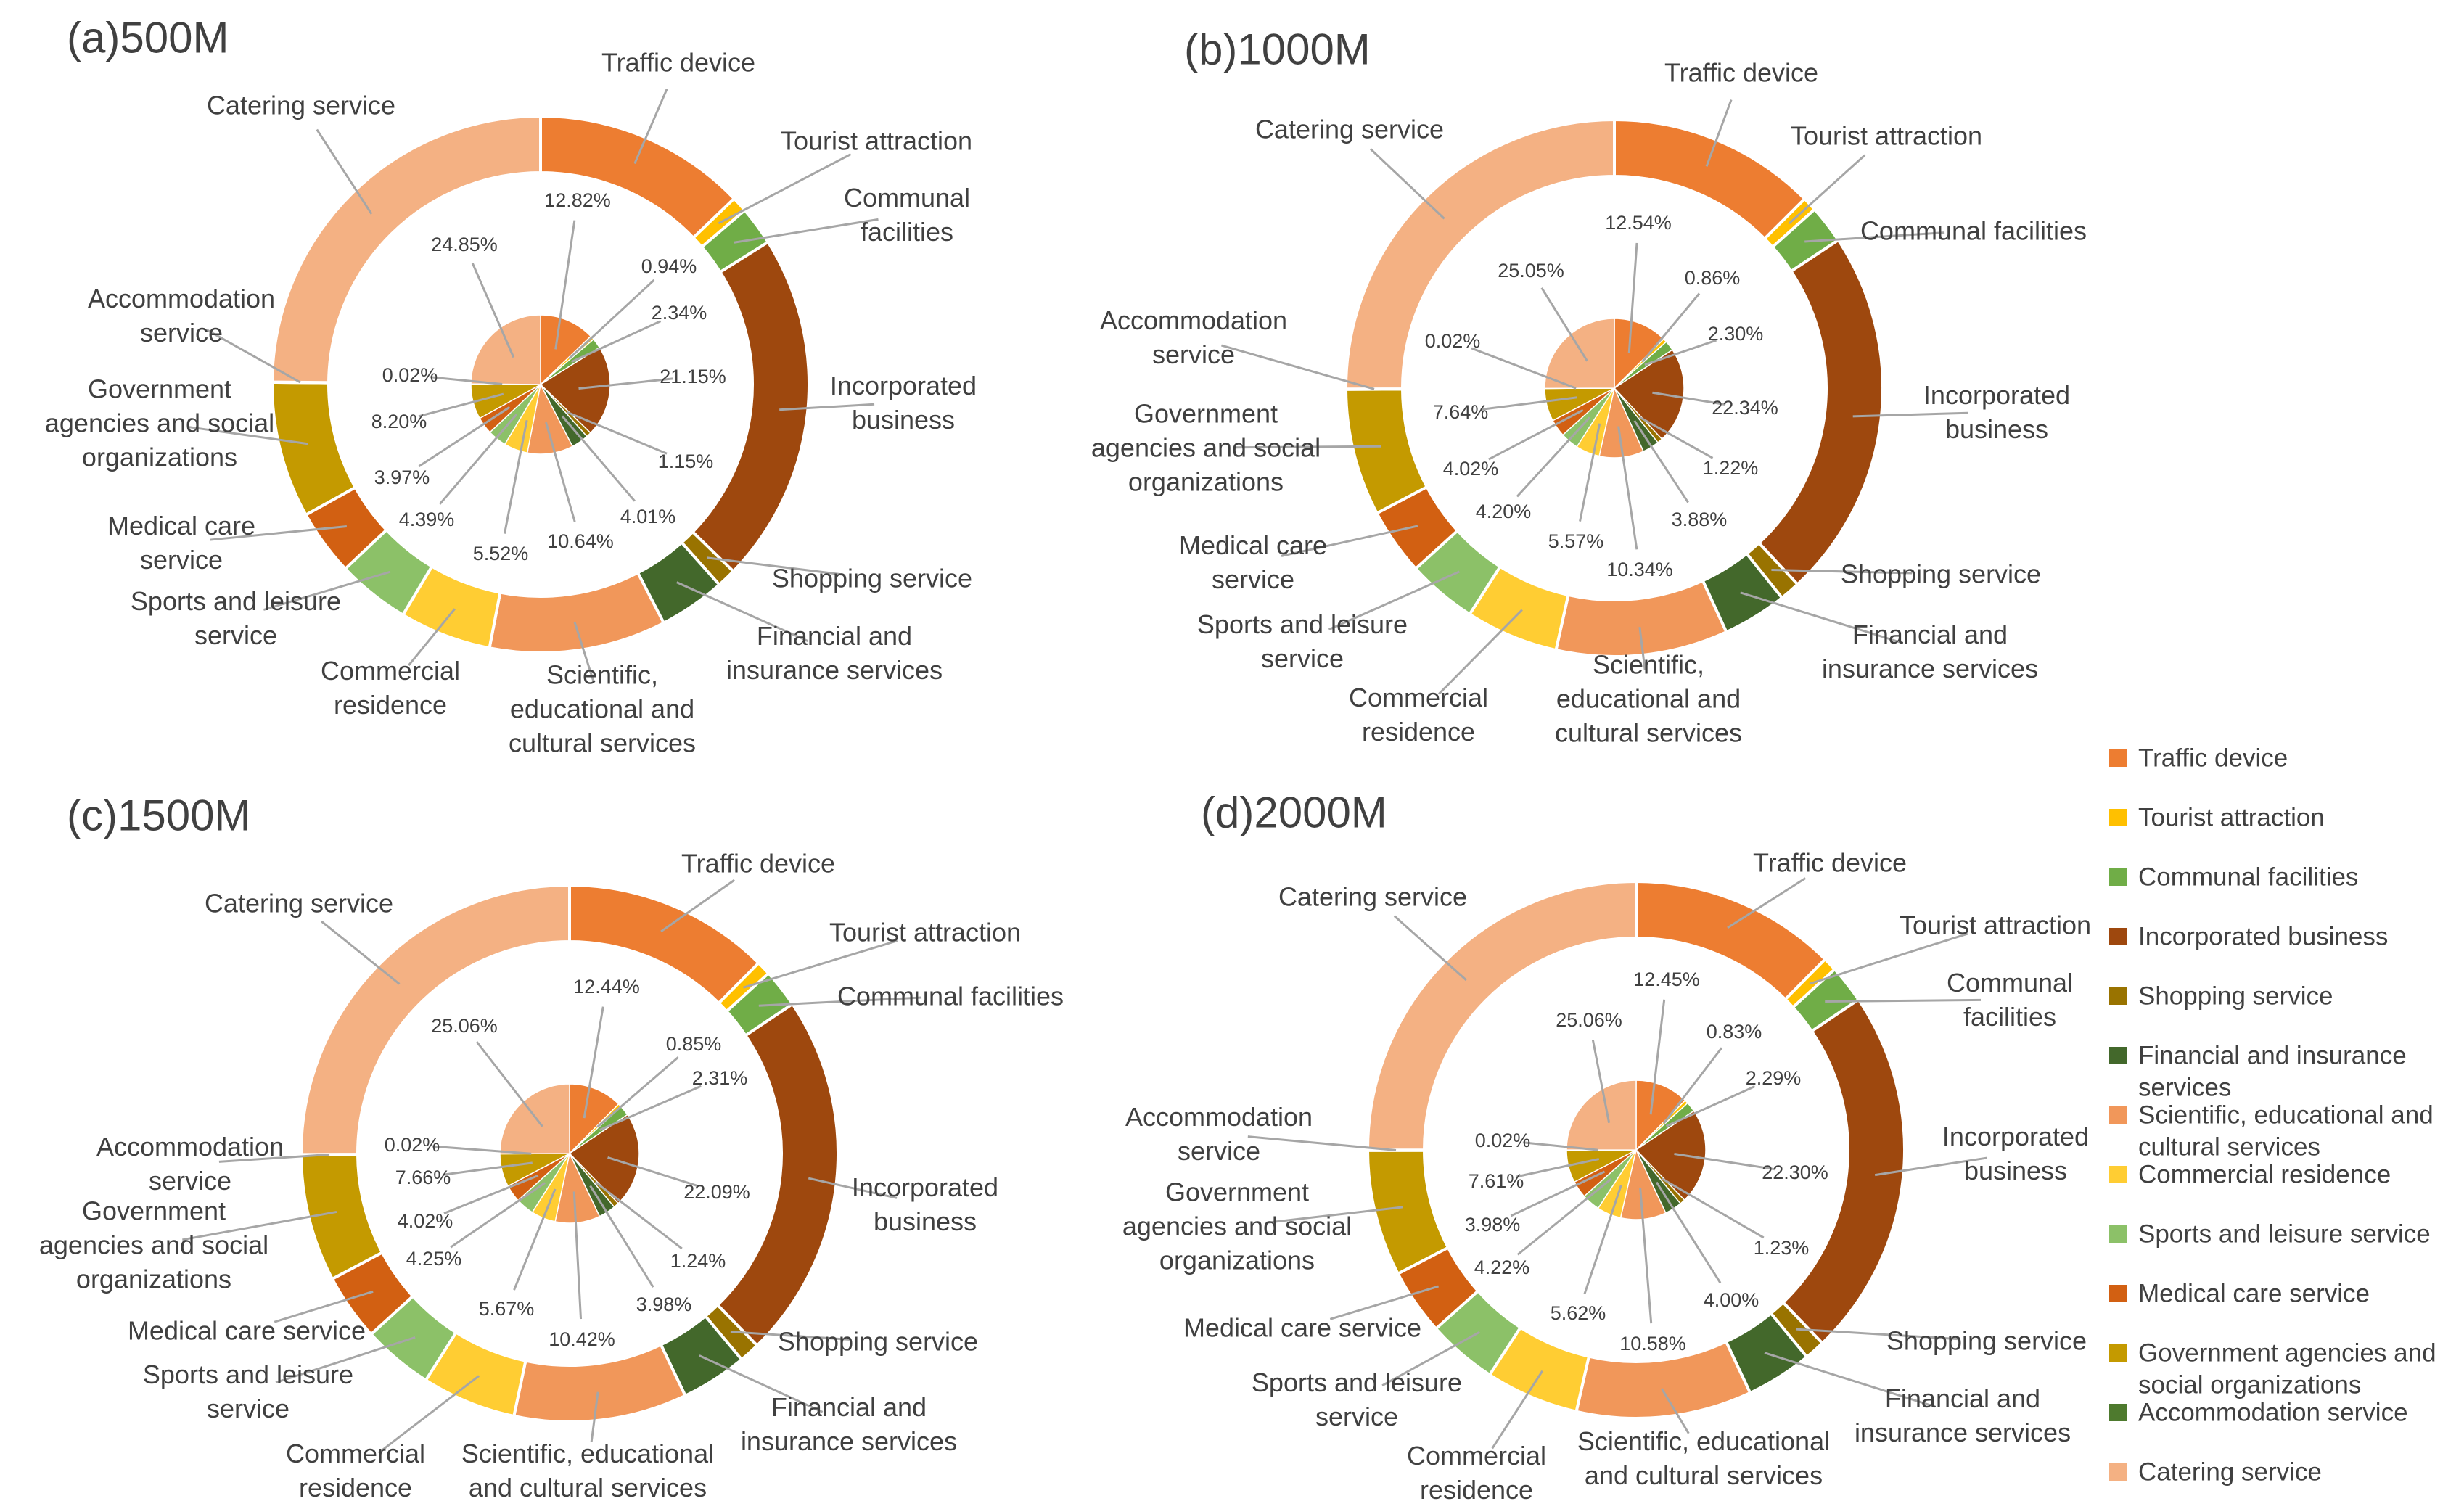  What do you see at coordinates (872, 578) in the screenshot?
I see `category-label-shopping-service: Shopping service` at bounding box center [872, 578].